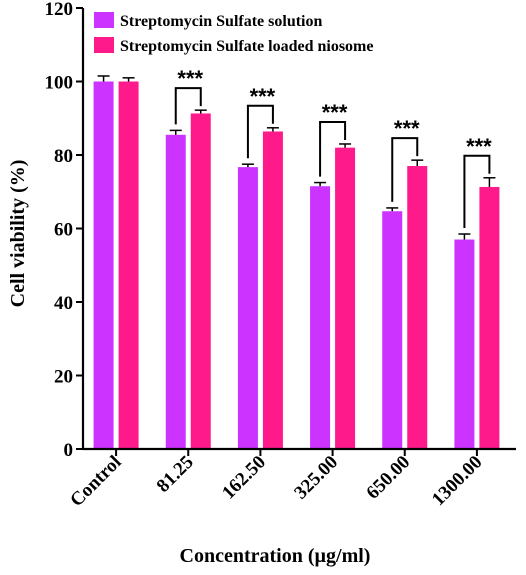 This screenshot has width=526, height=575. I want to click on significance-label-81.25: ***, so click(190, 78).